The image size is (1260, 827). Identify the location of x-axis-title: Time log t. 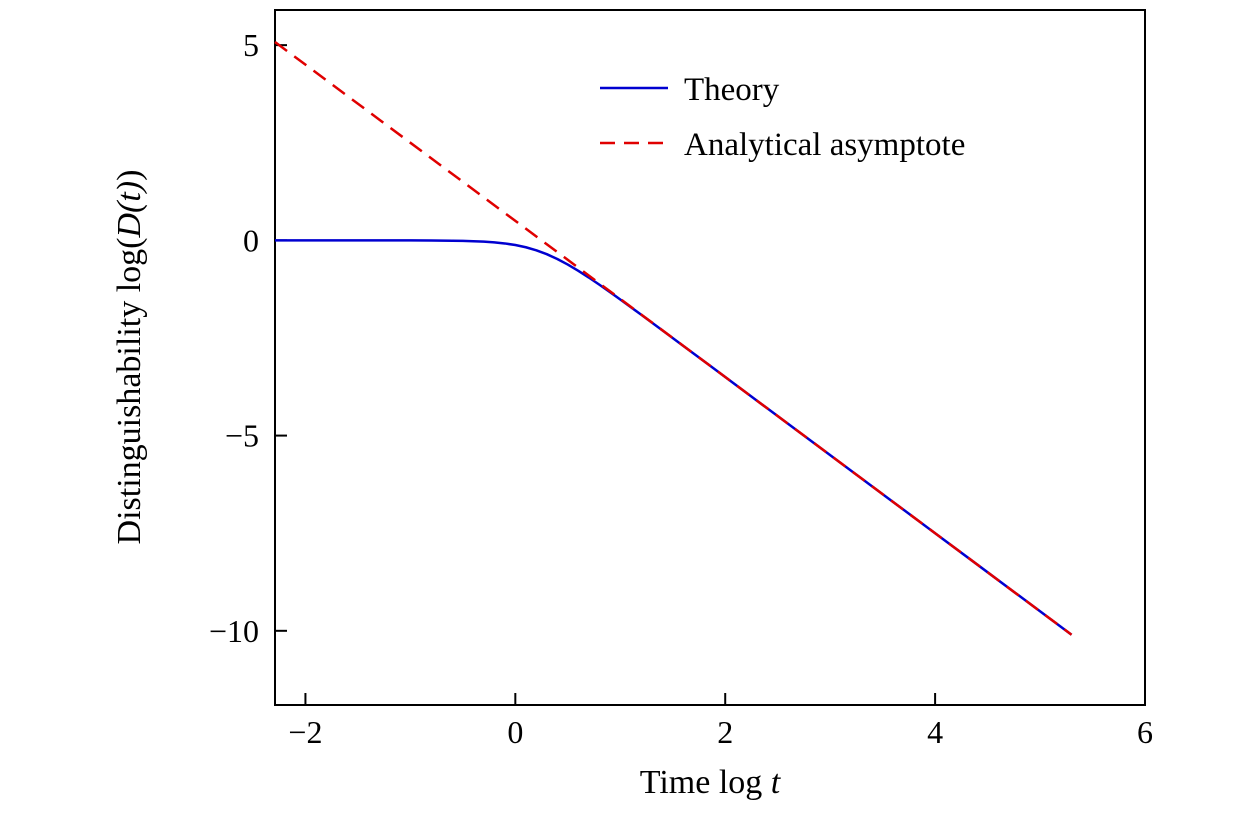
(711, 782).